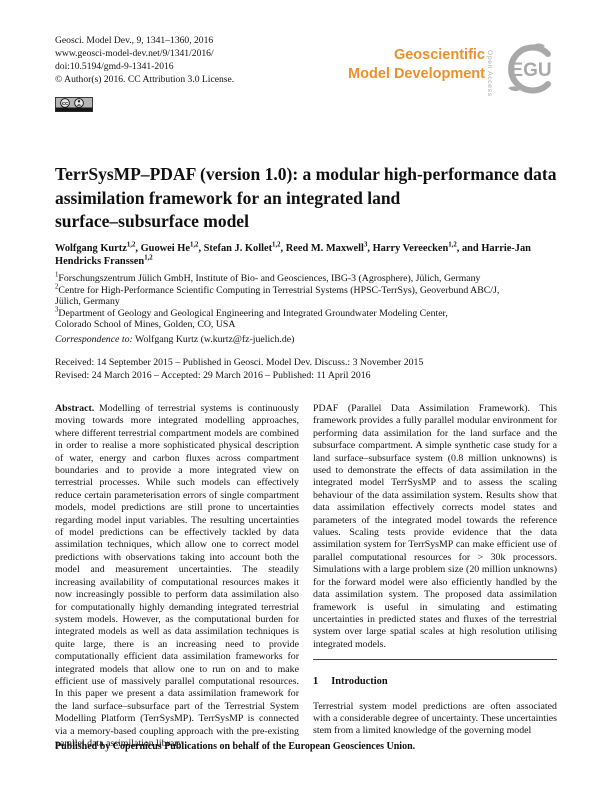  I want to click on abstract-label: Abstract., so click(75, 408).